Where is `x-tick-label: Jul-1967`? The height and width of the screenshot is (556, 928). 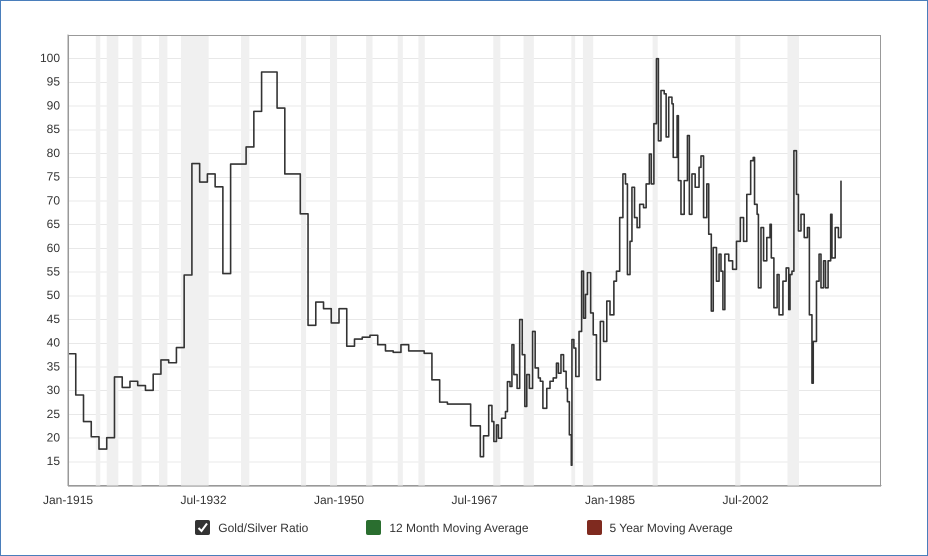 x-tick-label: Jul-1967 is located at coordinates (474, 500).